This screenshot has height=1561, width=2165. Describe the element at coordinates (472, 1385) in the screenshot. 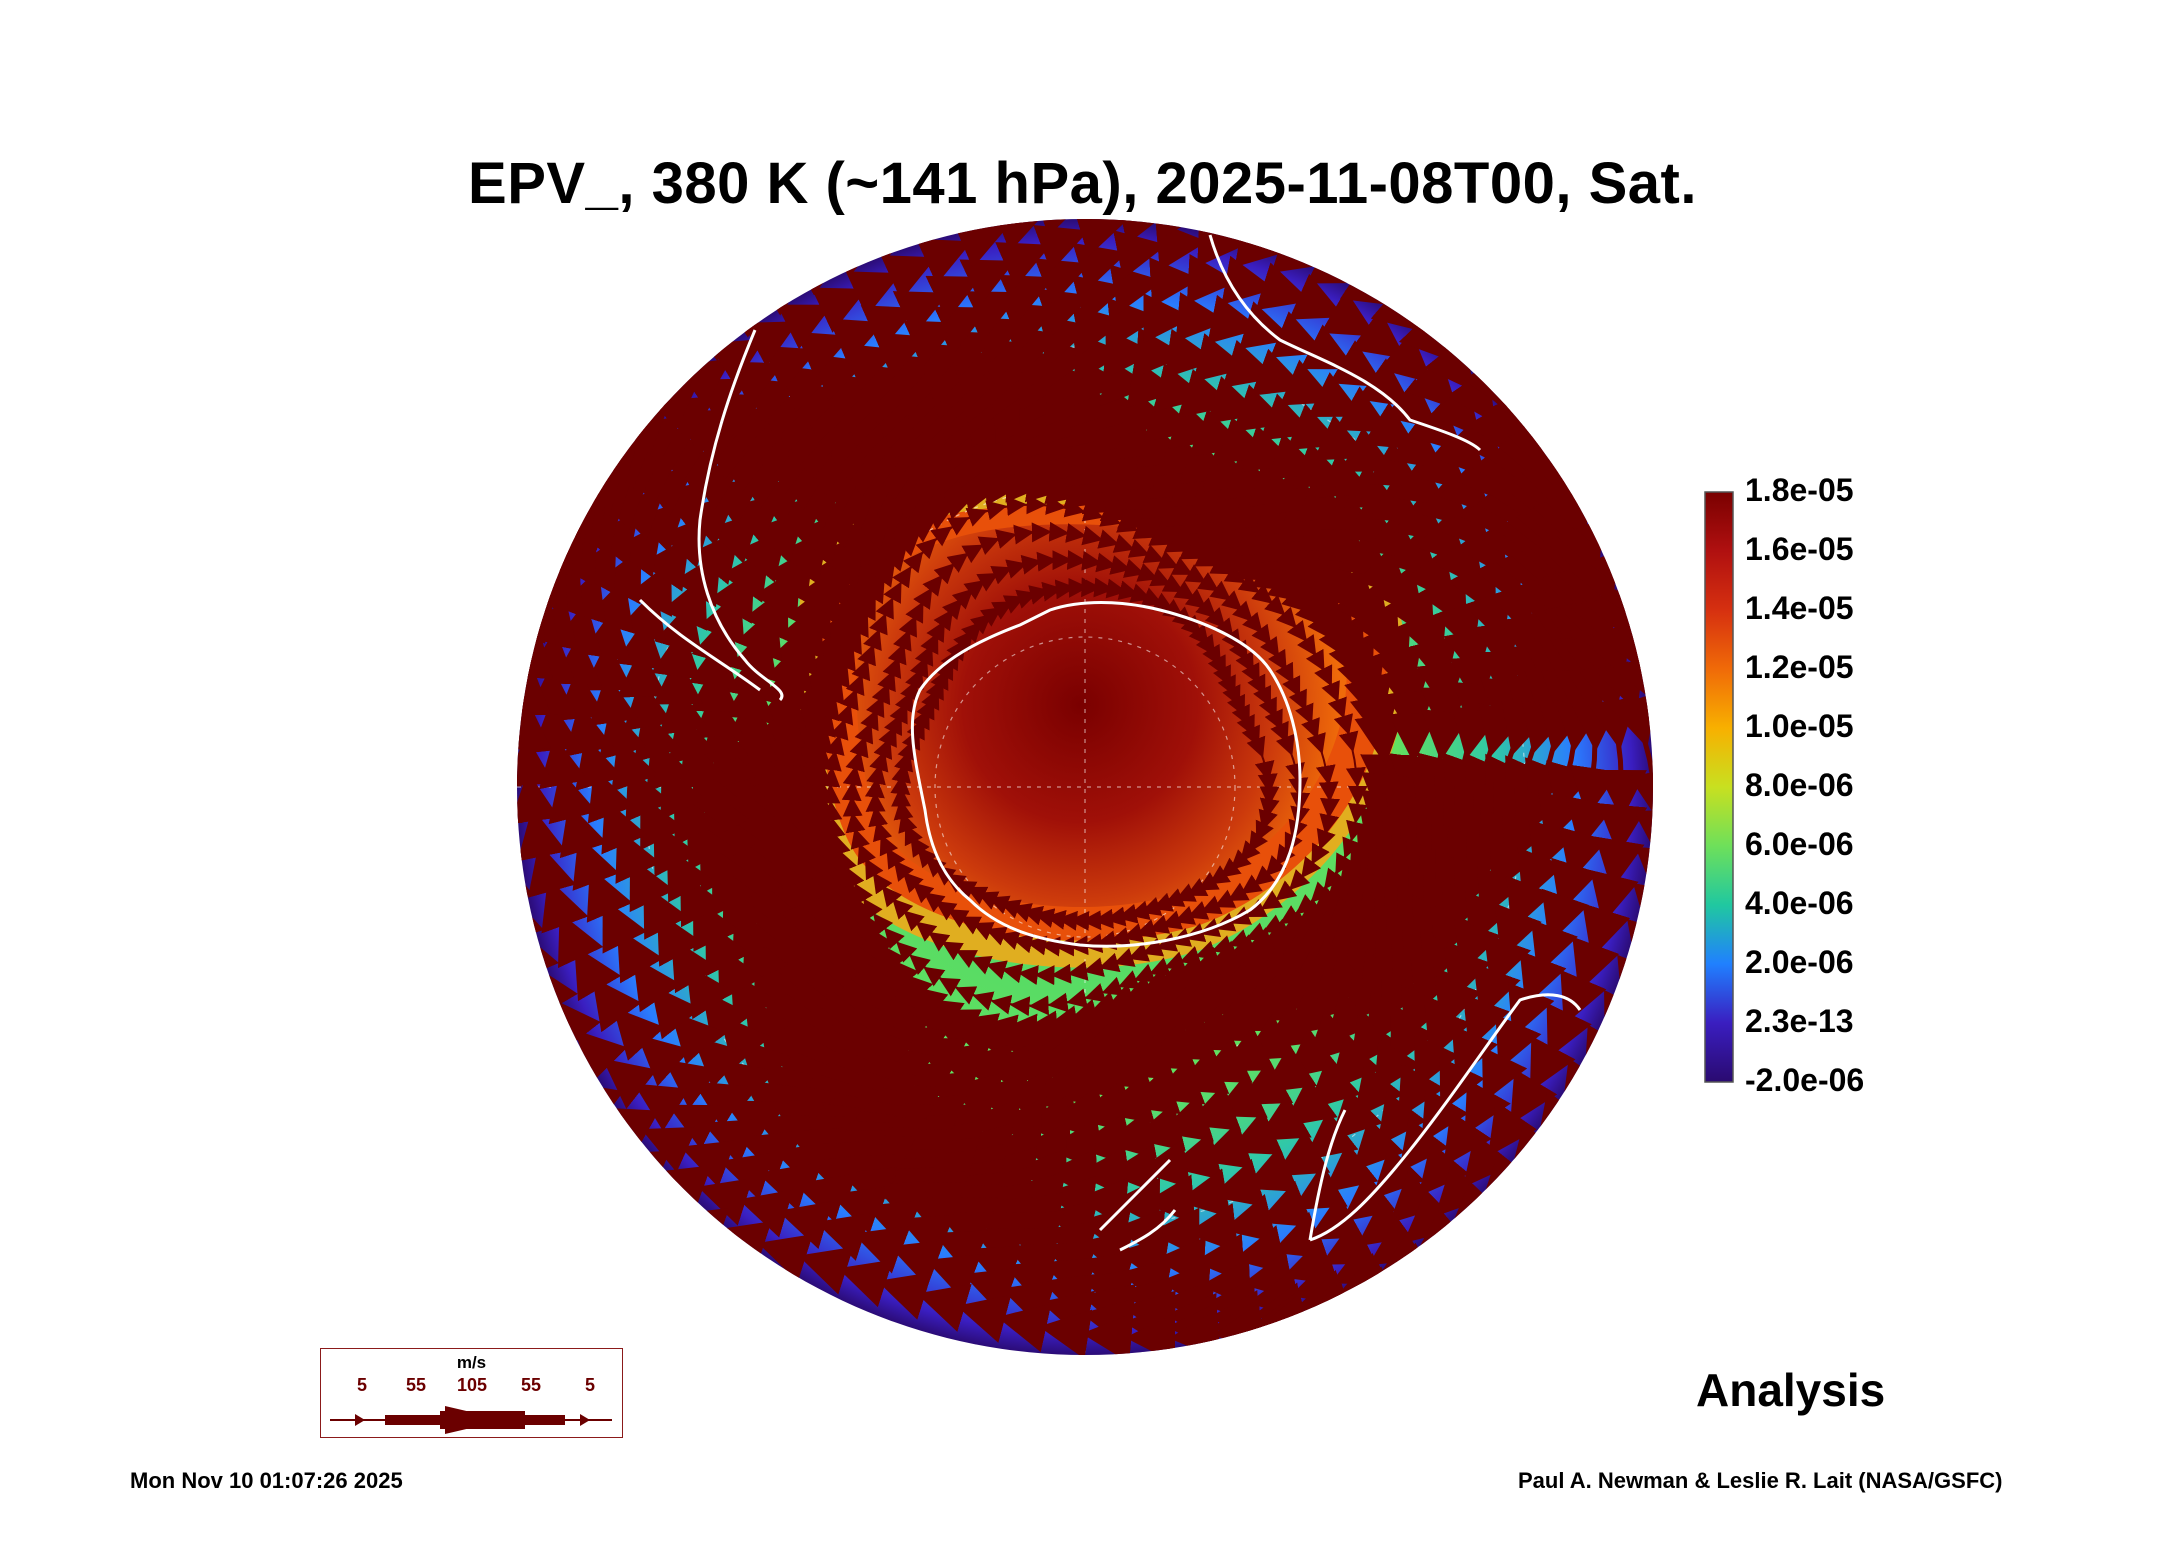

I see `wind-key-label: 105` at that location.